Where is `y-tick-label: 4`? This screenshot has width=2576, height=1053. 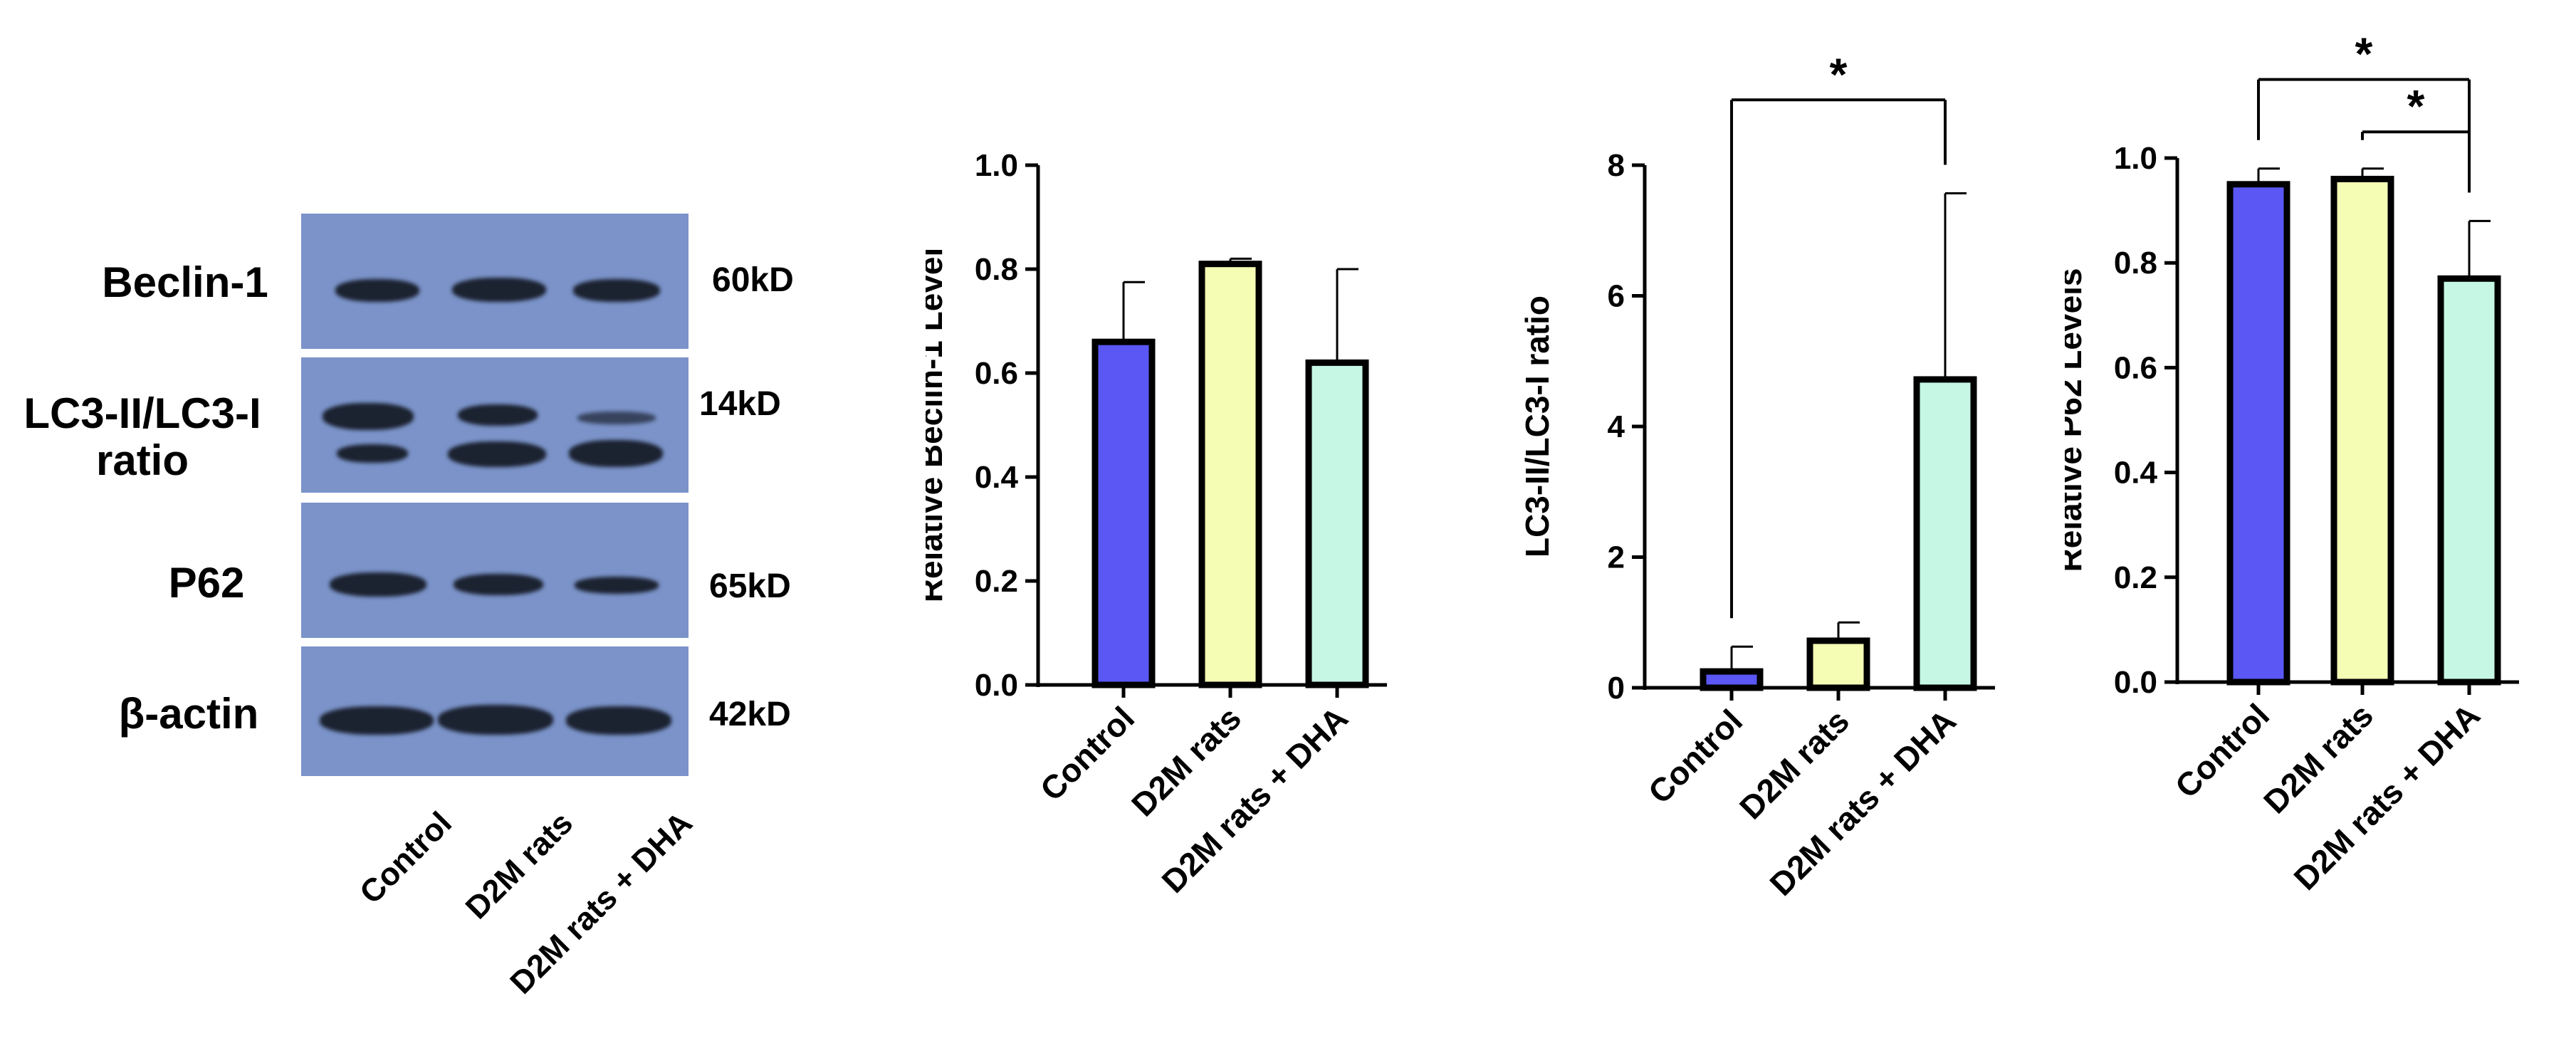 y-tick-label: 4 is located at coordinates (1616, 427).